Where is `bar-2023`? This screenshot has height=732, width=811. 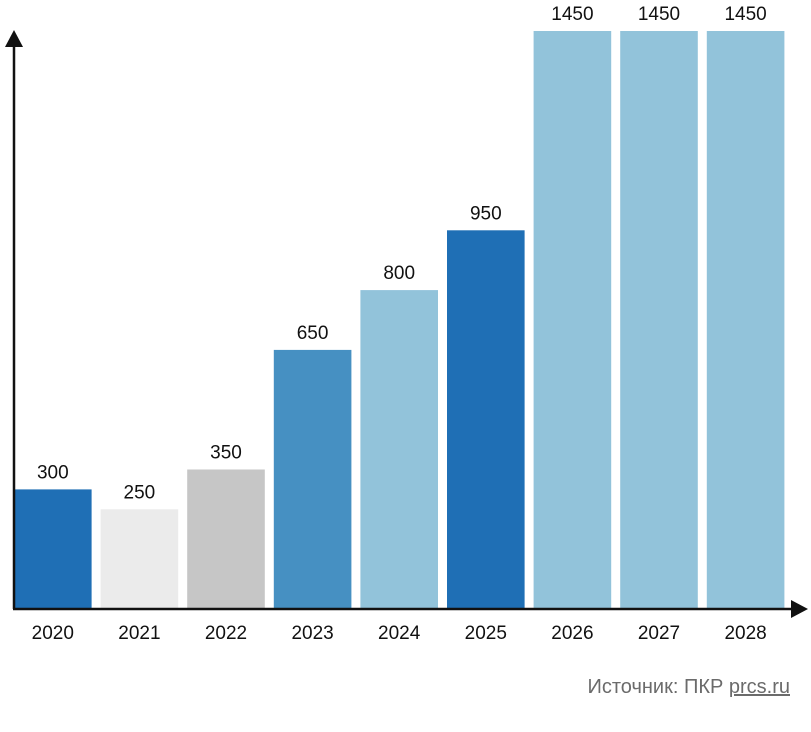
bar-2023 is located at coordinates (312, 479).